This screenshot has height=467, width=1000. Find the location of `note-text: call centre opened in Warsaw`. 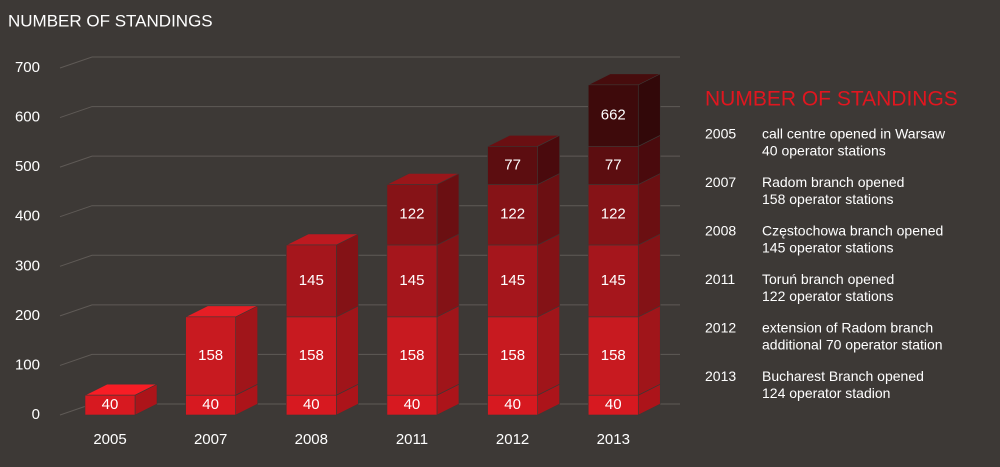

note-text: call centre opened in Warsaw is located at coordinates (854, 134).